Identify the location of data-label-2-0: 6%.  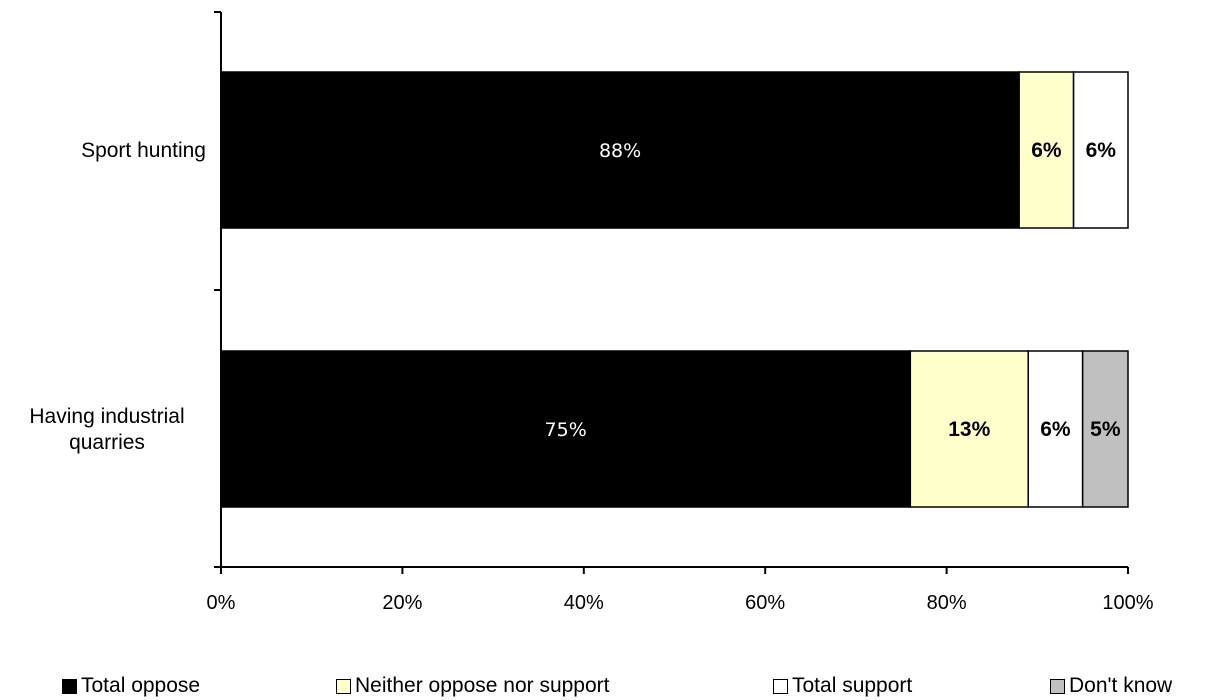
(1101, 150).